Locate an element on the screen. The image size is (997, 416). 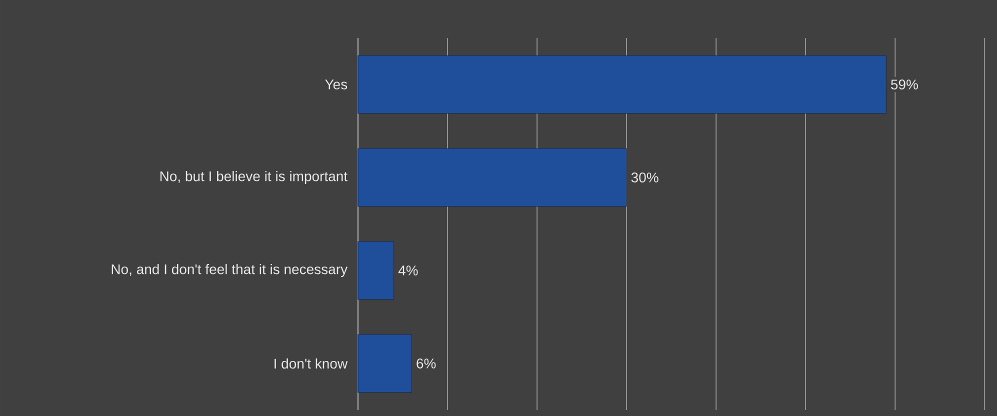
y-tick-label: No, but I believe it is important is located at coordinates (254, 177).